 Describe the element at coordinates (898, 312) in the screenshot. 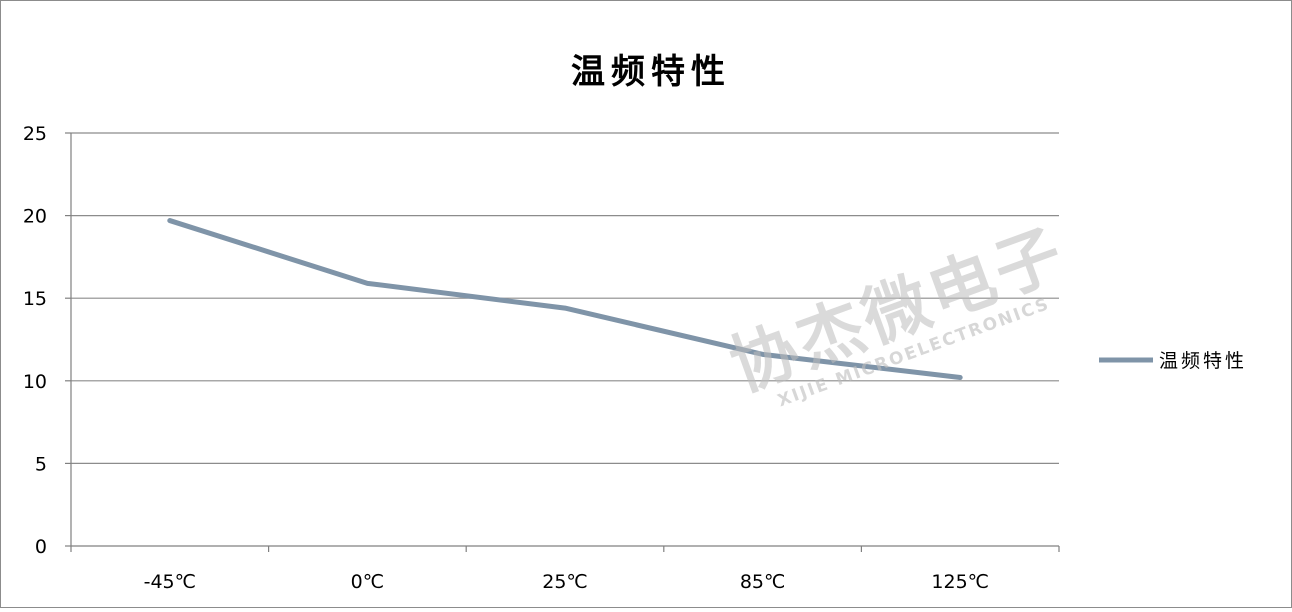

I see `watermark: 协杰微电子 XIJIE MICROELECTRONICS` at that location.